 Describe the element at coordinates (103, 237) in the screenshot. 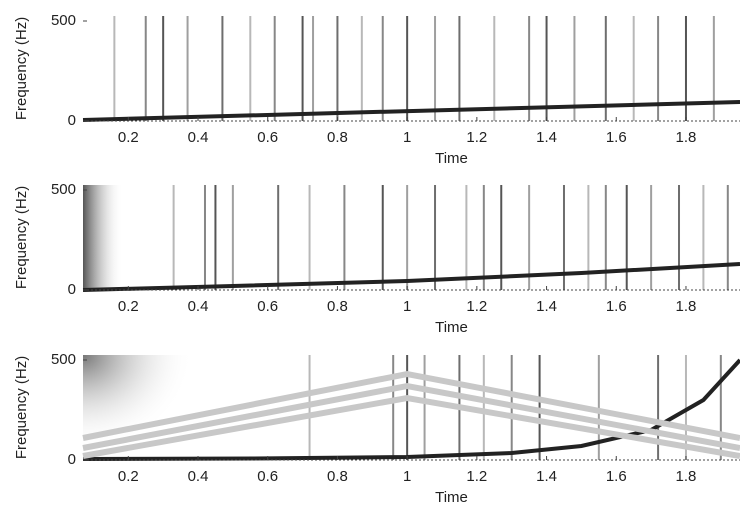

I see `shading` at that location.